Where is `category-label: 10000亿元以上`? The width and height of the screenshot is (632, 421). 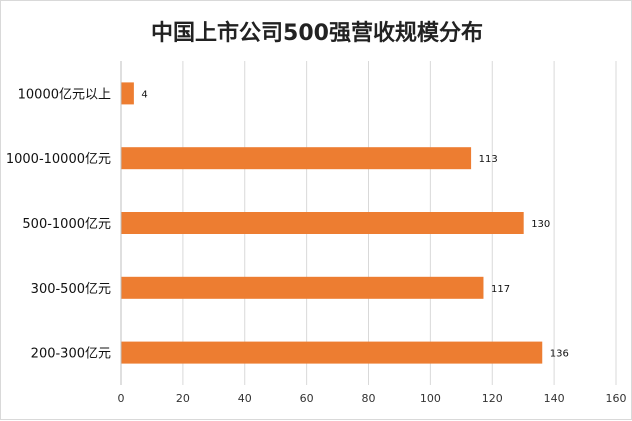
category-label: 10000亿元以上 is located at coordinates (64, 94).